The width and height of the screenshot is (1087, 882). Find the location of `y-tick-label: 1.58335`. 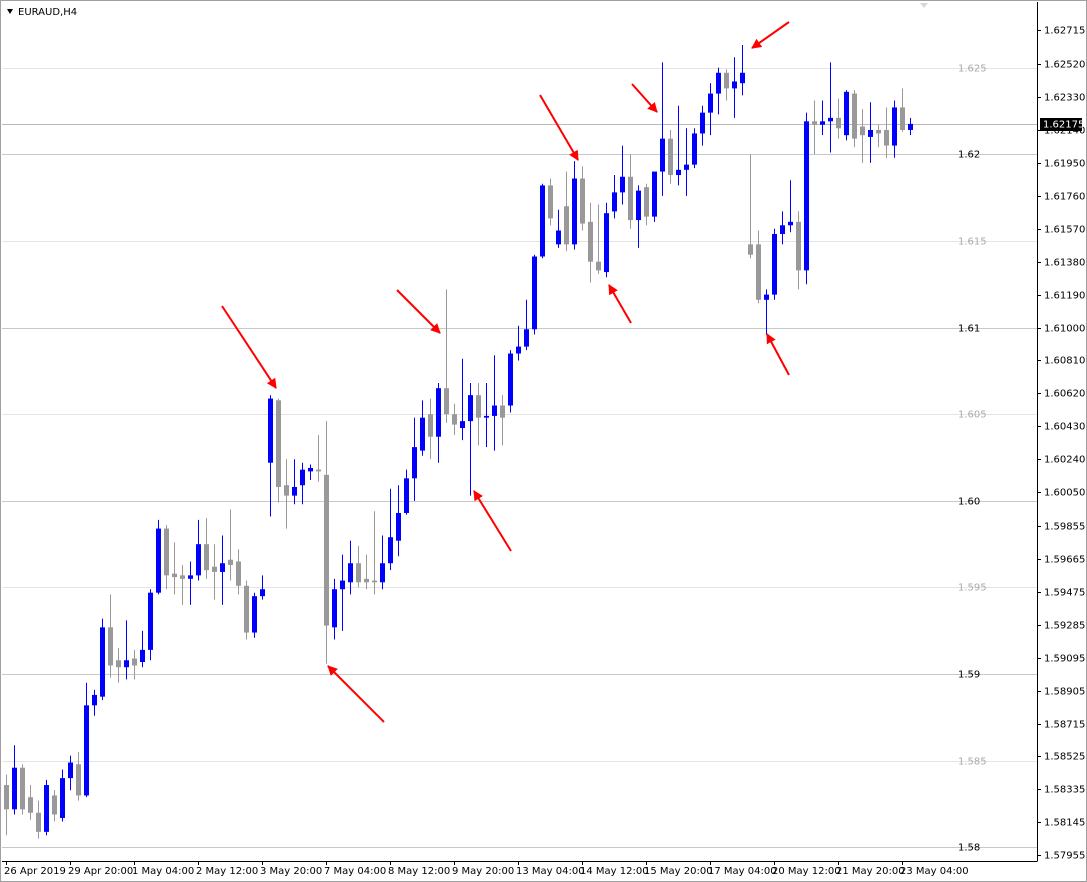

y-tick-label: 1.58335 is located at coordinates (1064, 790).